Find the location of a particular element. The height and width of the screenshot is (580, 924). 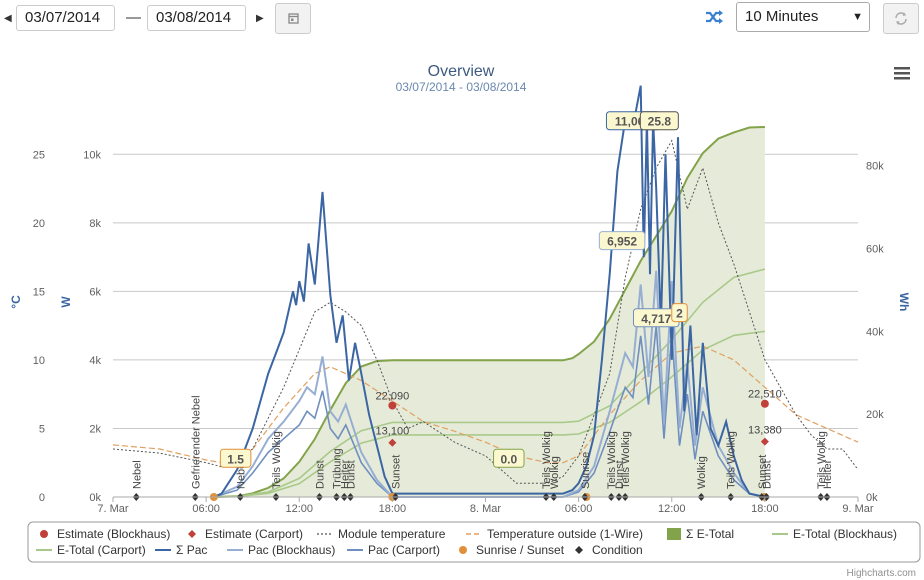

credits: Highcharts.com is located at coordinates (881, 573).